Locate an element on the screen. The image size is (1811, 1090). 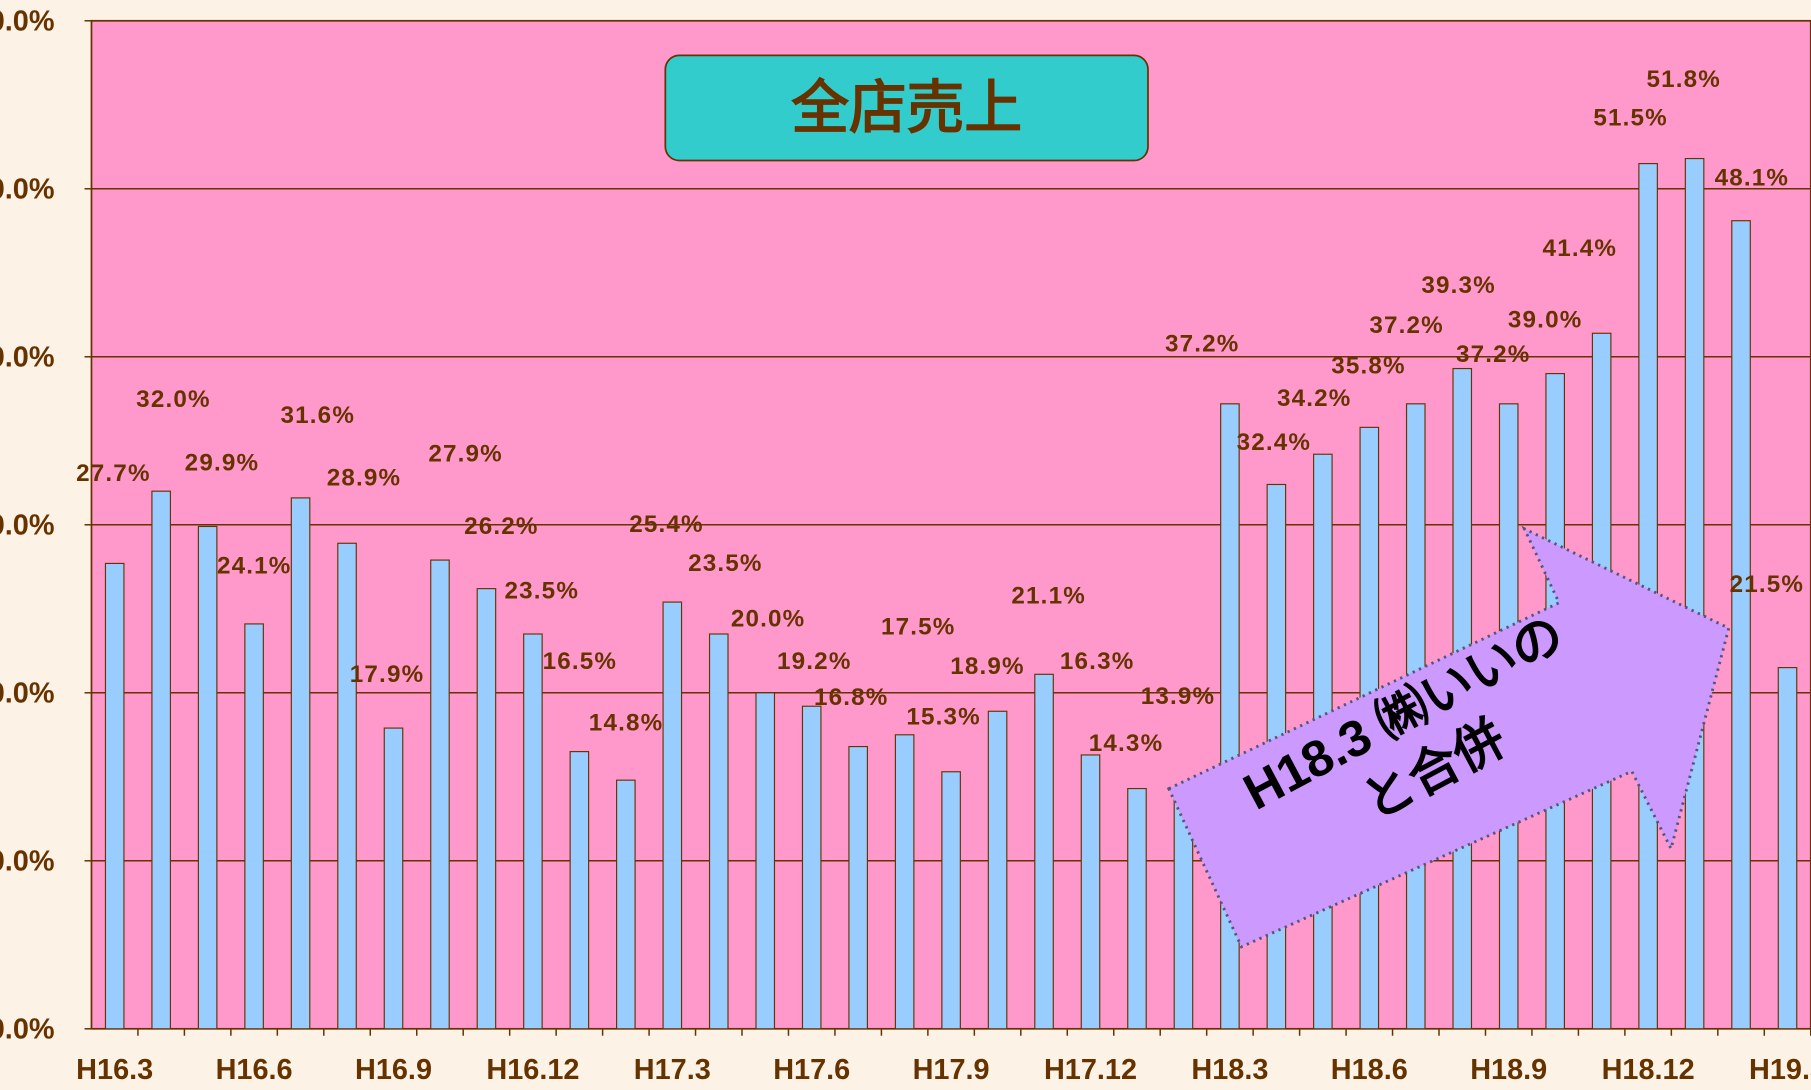
y-tick-label: 20.0% is located at coordinates (27, 694).